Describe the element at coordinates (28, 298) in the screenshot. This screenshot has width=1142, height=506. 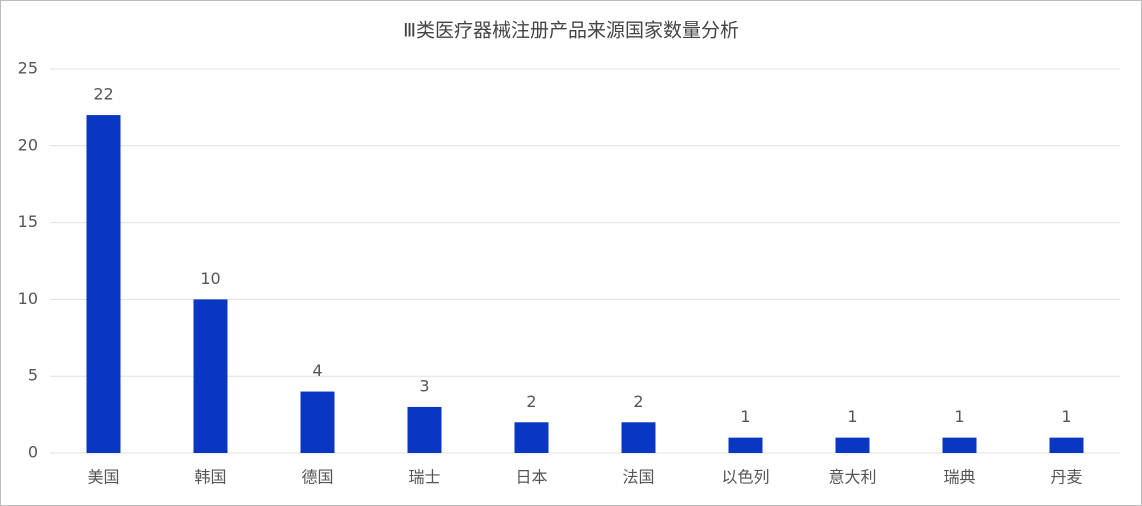
I see `y-tick-label: 10` at that location.